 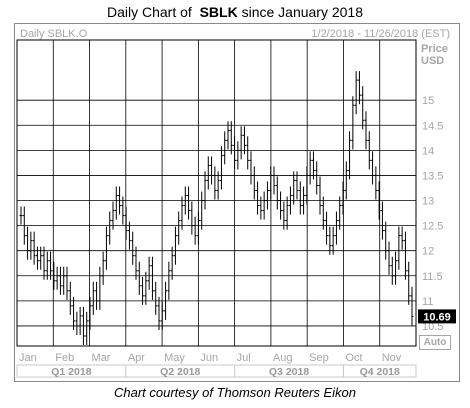 What do you see at coordinates (209, 358) in the screenshot?
I see `x-tick-label: Jun` at bounding box center [209, 358].